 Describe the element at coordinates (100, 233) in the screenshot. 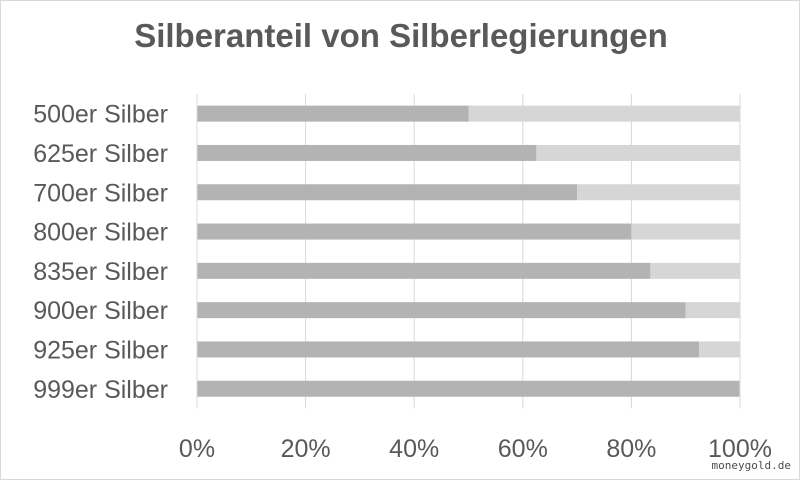

I see `category-label: 800er Silber` at that location.